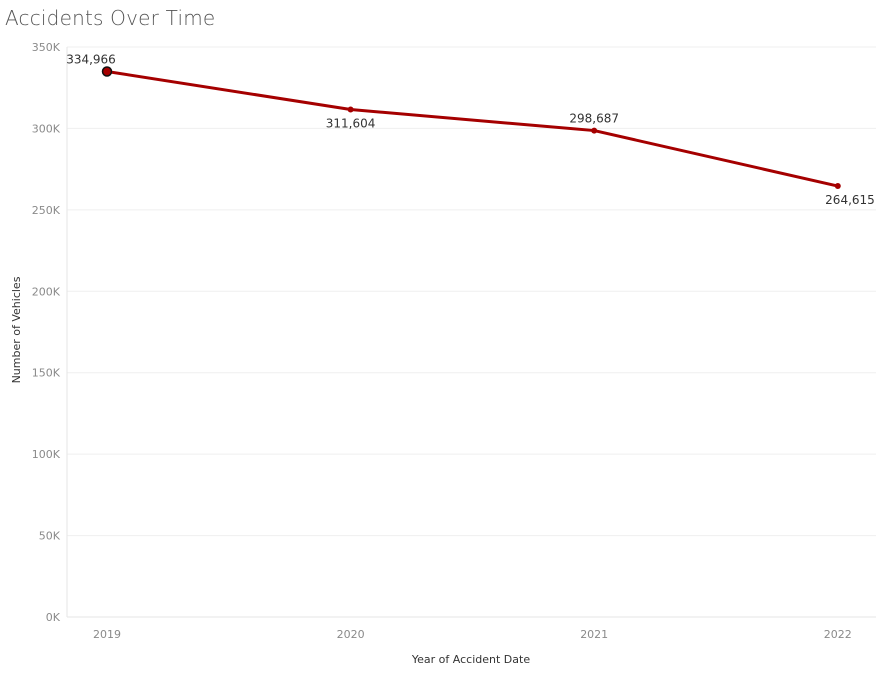 The image size is (876, 674). Describe the element at coordinates (46, 332) in the screenshot. I see `y-tick-labels: 350K 300K 250K 200K 150K 100K 50K 0K` at that location.